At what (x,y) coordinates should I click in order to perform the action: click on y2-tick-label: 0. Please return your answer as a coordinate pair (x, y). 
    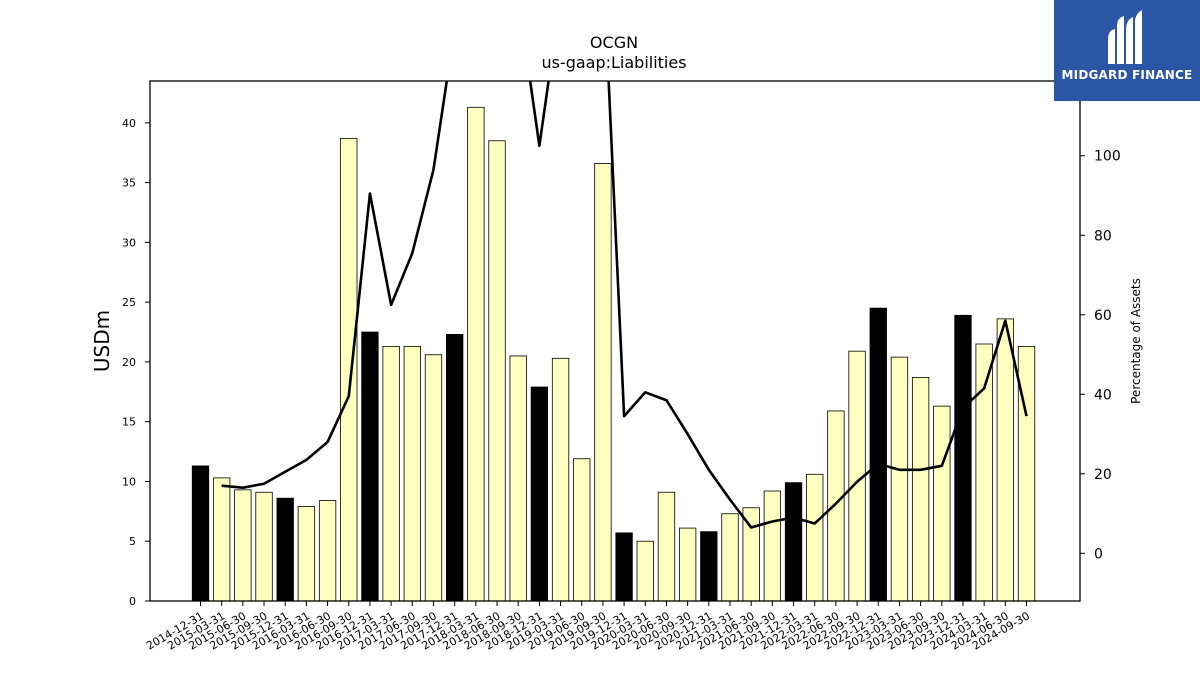
    Looking at the image, I should click on (1098, 554).